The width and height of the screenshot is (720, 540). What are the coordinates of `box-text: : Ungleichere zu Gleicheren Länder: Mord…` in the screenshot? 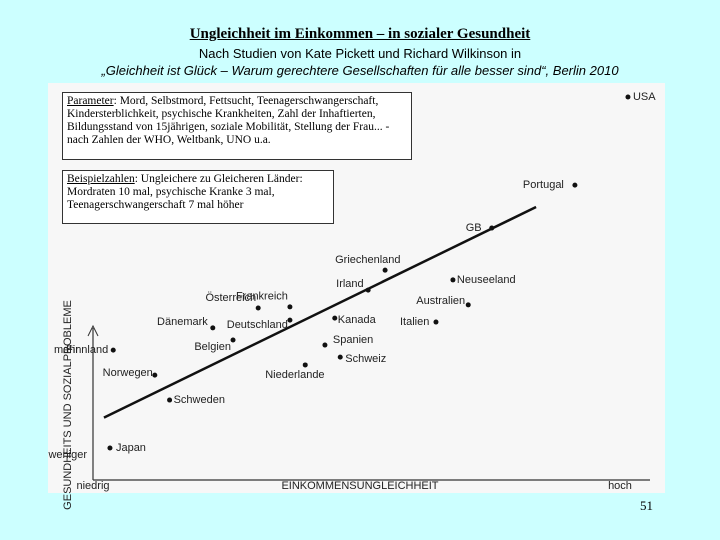 It's located at (185, 192).